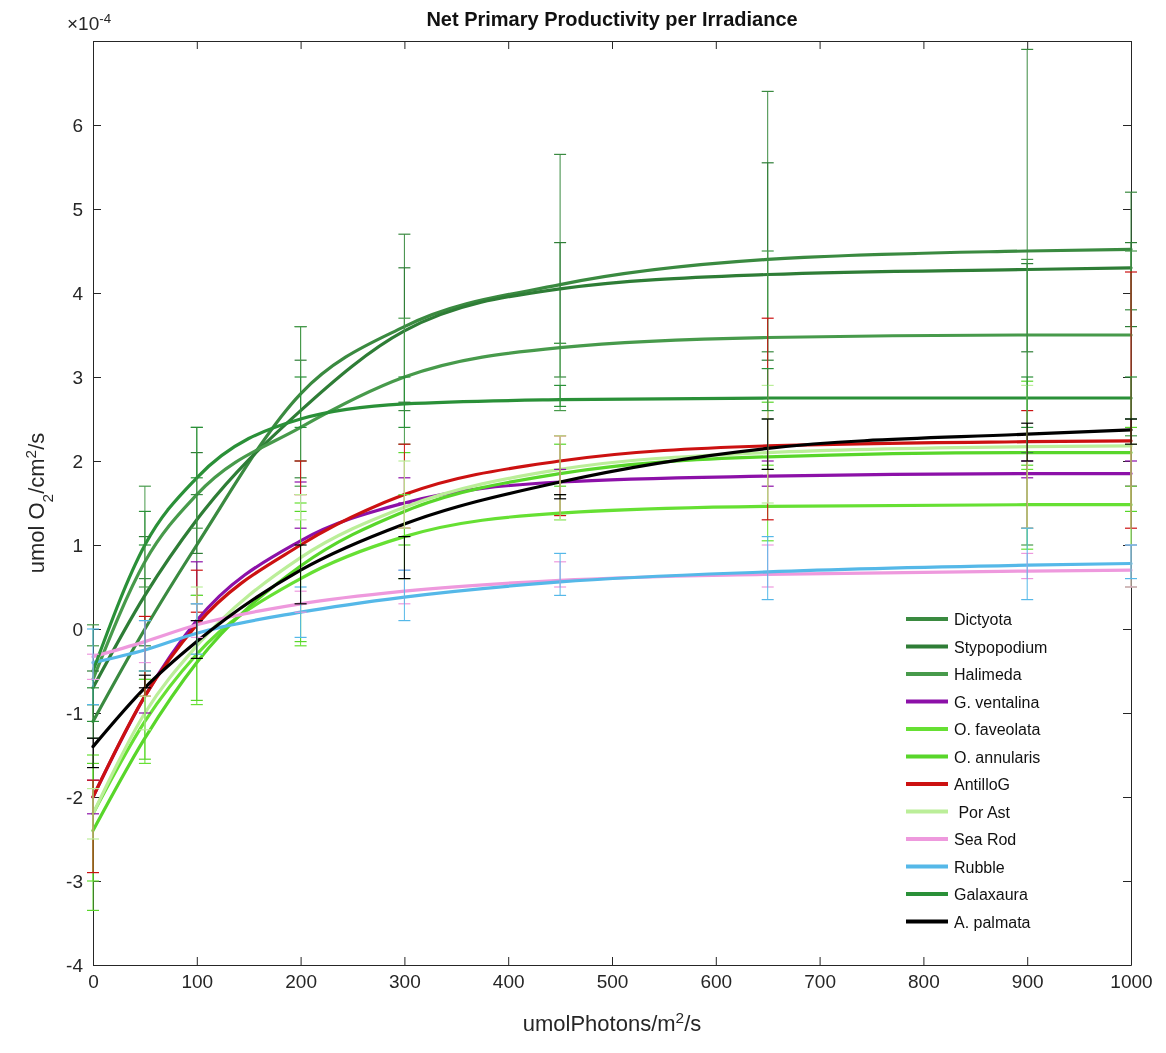 The height and width of the screenshot is (1053, 1166). I want to click on x-tick-label: 200, so click(301, 982).